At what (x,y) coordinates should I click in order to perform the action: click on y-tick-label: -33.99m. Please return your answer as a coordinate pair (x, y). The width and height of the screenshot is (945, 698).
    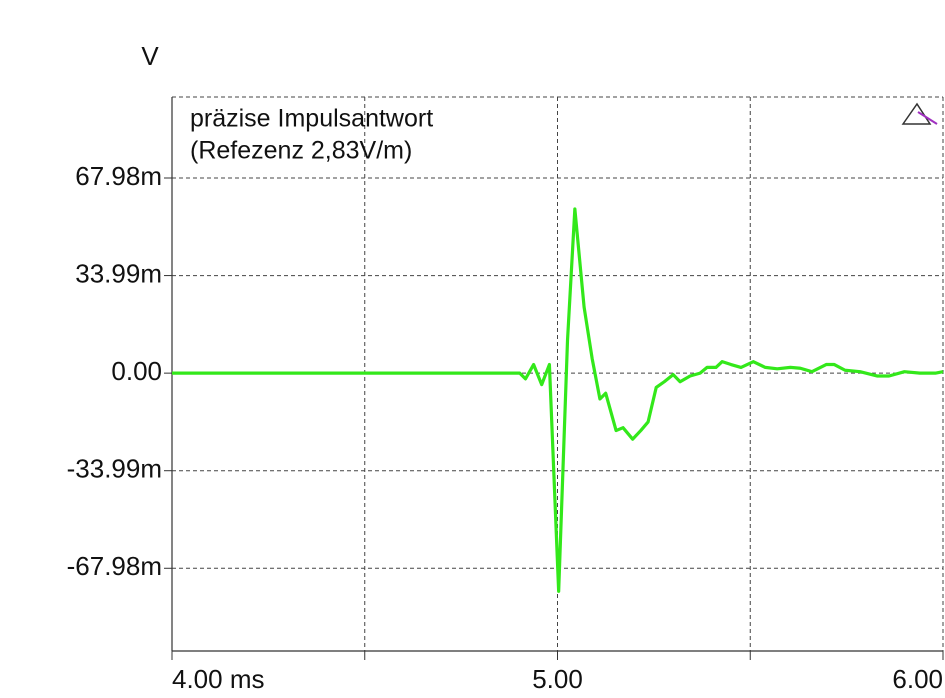
    Looking at the image, I should click on (114, 469).